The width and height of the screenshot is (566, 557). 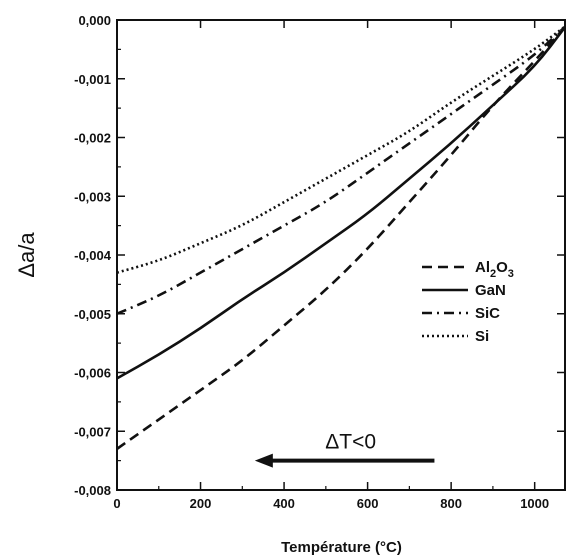 I want to click on y-tick-label: -0,002, so click(x=92, y=138).